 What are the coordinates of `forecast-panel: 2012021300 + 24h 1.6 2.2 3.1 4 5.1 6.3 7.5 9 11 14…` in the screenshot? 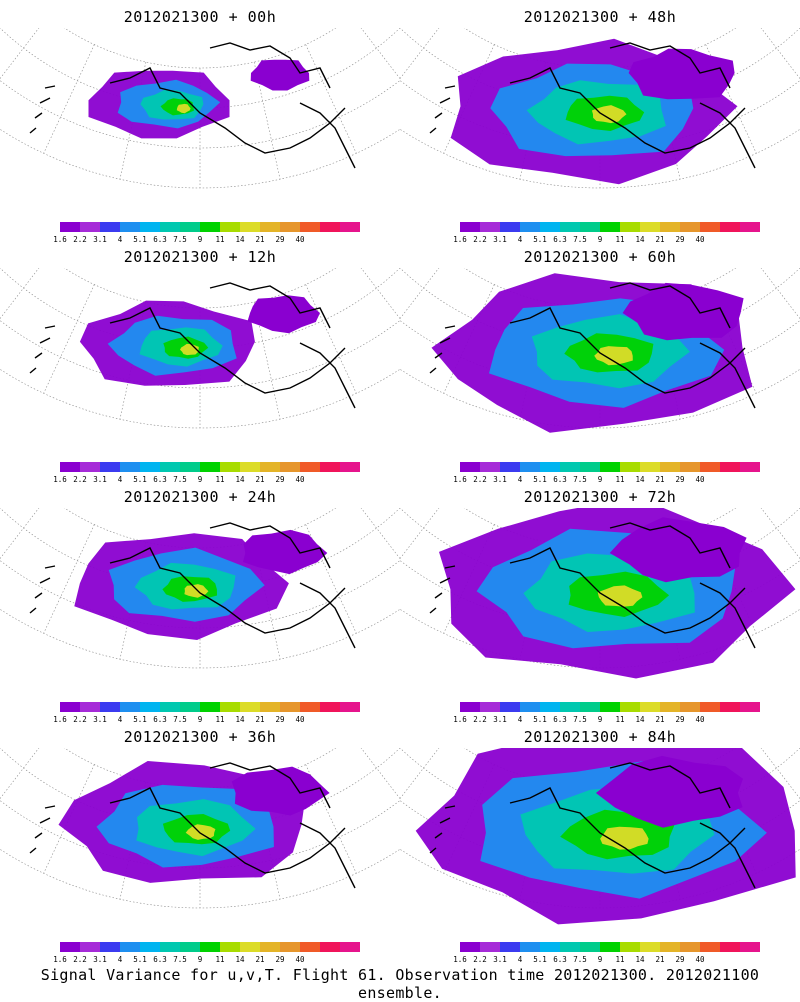 It's located at (200, 602).